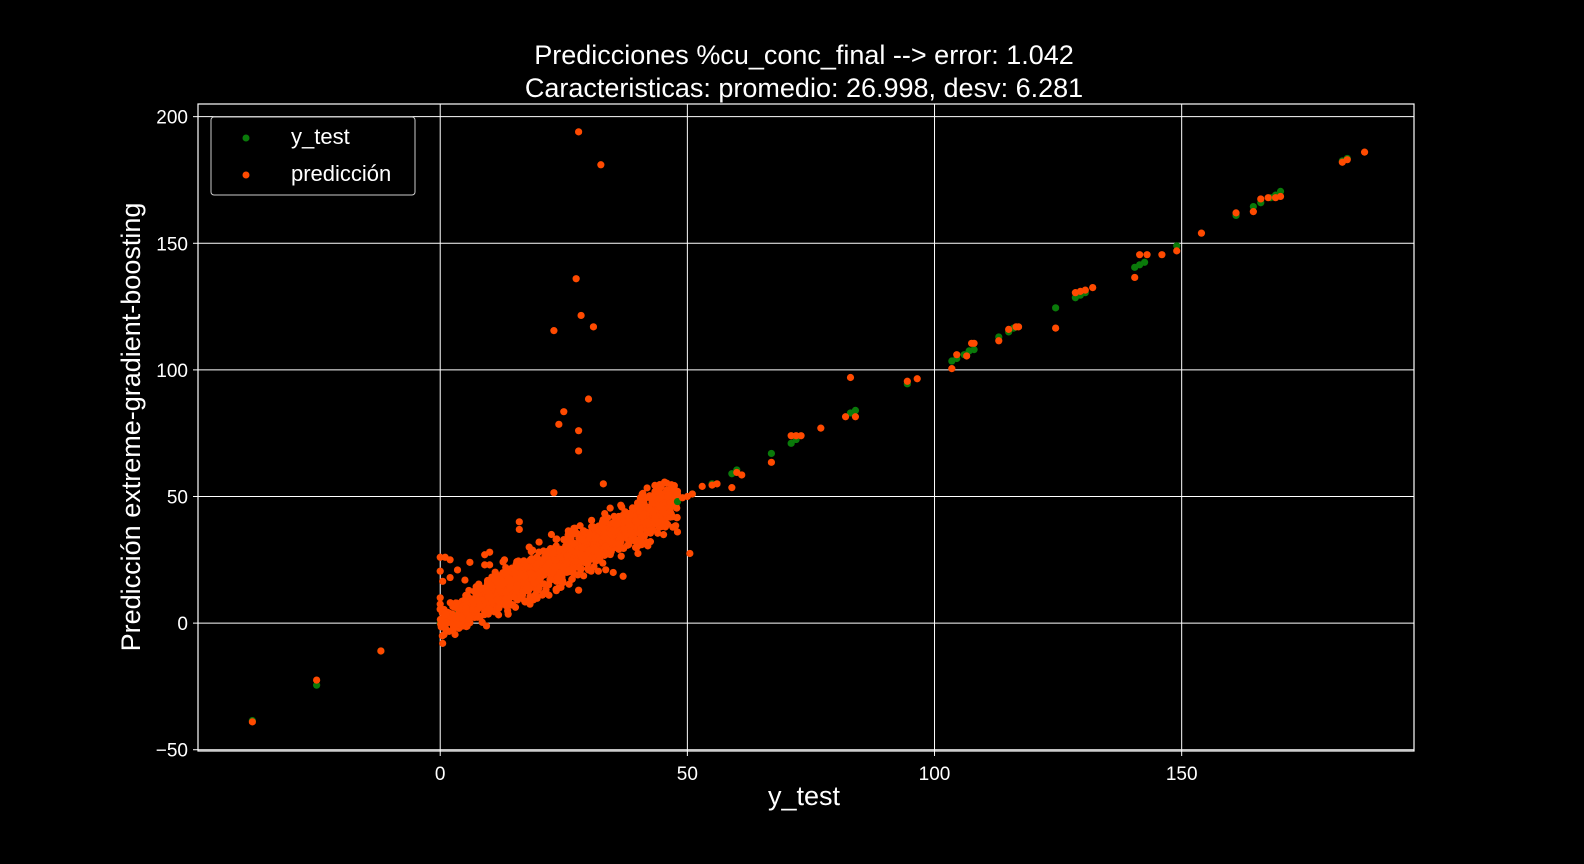  What do you see at coordinates (172, 371) in the screenshot?
I see `y-tick-label: 100` at bounding box center [172, 371].